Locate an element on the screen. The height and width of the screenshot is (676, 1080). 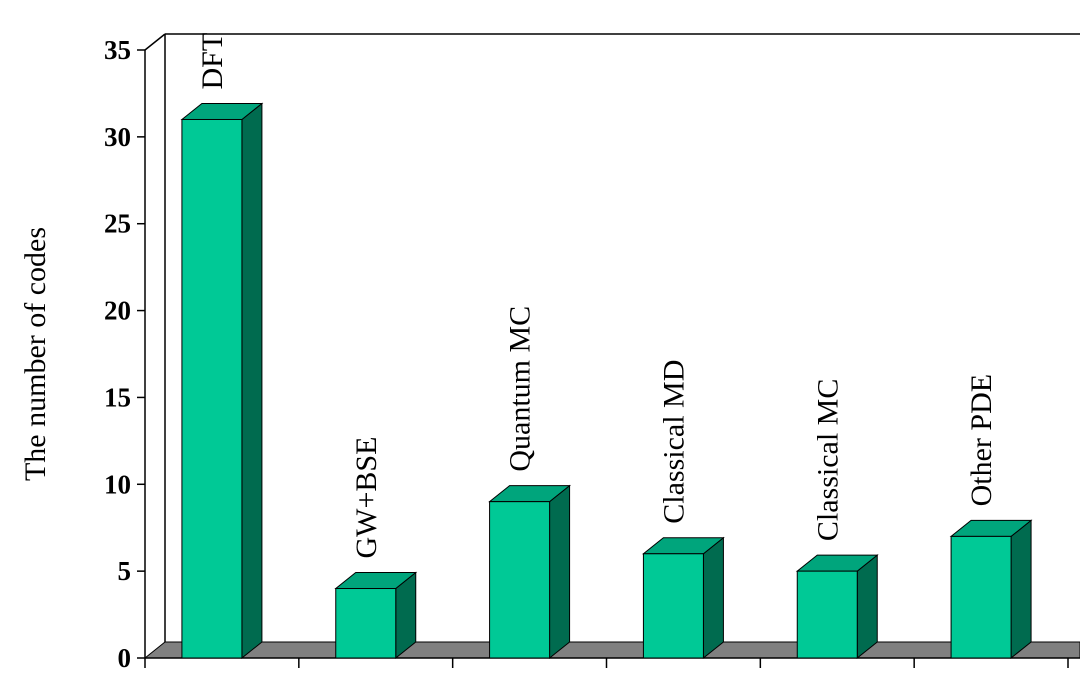
y-tick-label: 20 is located at coordinates (117, 311).